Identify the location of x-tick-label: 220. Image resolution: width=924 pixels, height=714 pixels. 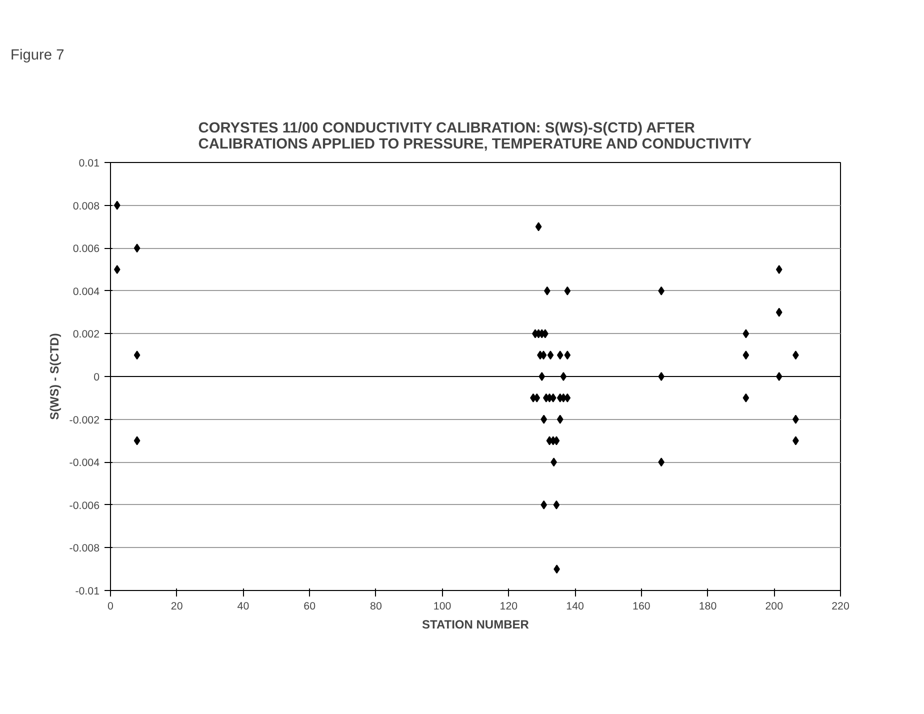
(841, 606).